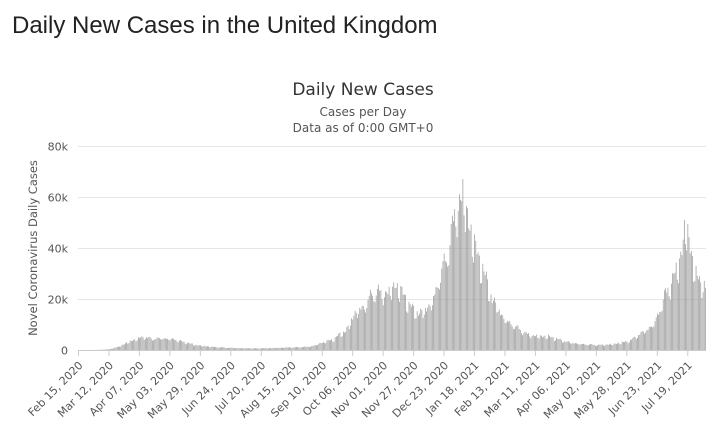 This screenshot has width=726, height=431. I want to click on chart-subtitle-line-1: Cases per Day, so click(363, 112).